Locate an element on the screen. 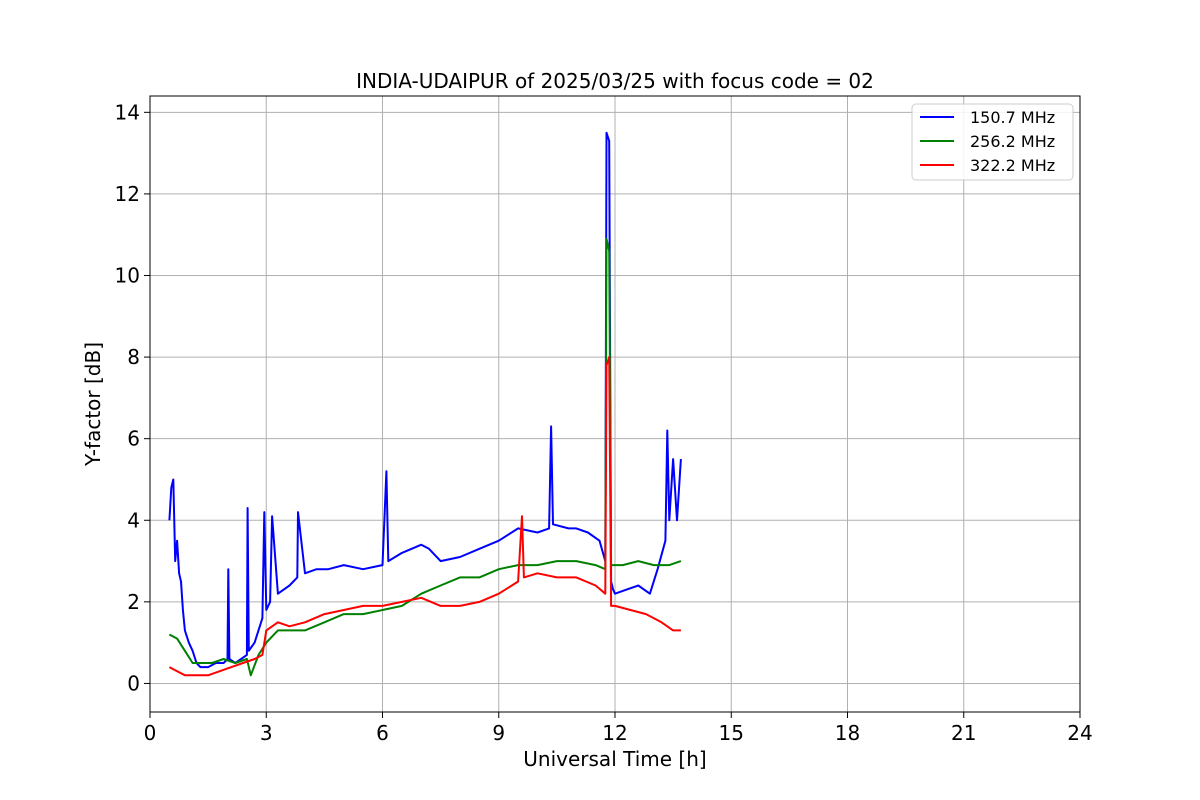 This screenshot has height=800, width=1200. x-tick-label: 12 is located at coordinates (614, 733).